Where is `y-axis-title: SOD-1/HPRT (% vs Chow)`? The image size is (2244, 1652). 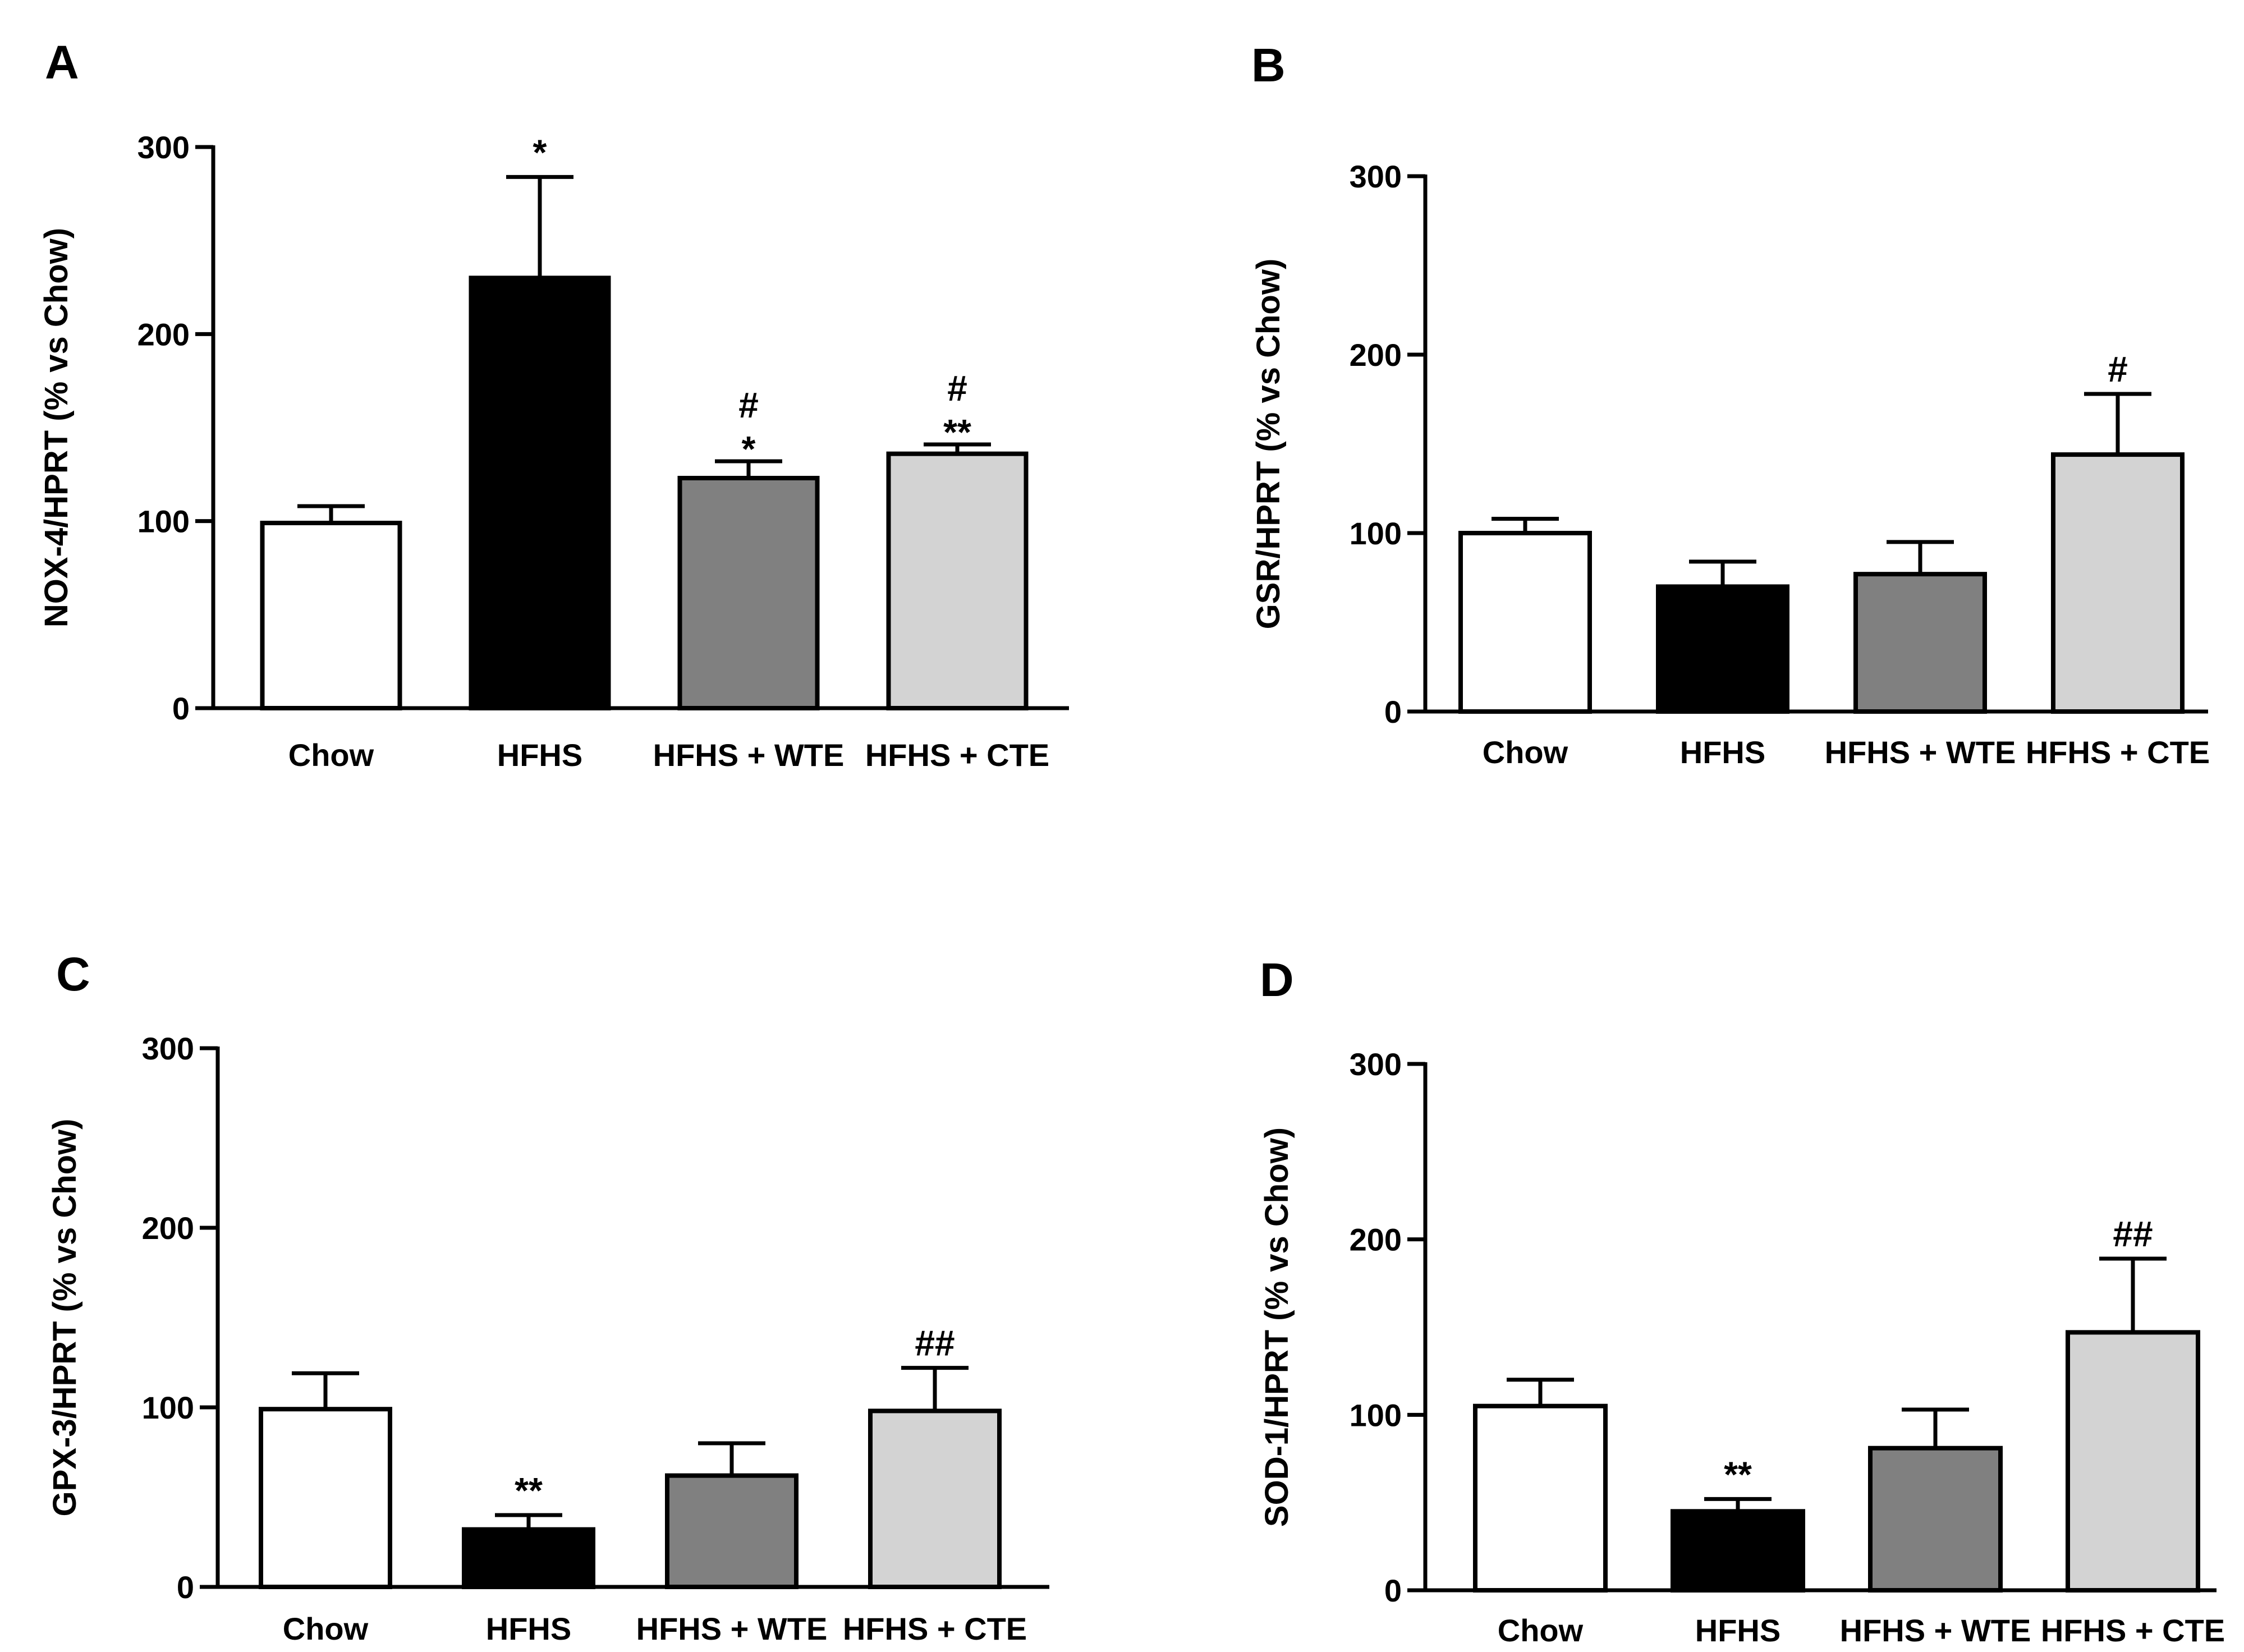 y-axis-title: SOD-1/HPRT (% vs Chow) is located at coordinates (1277, 1327).